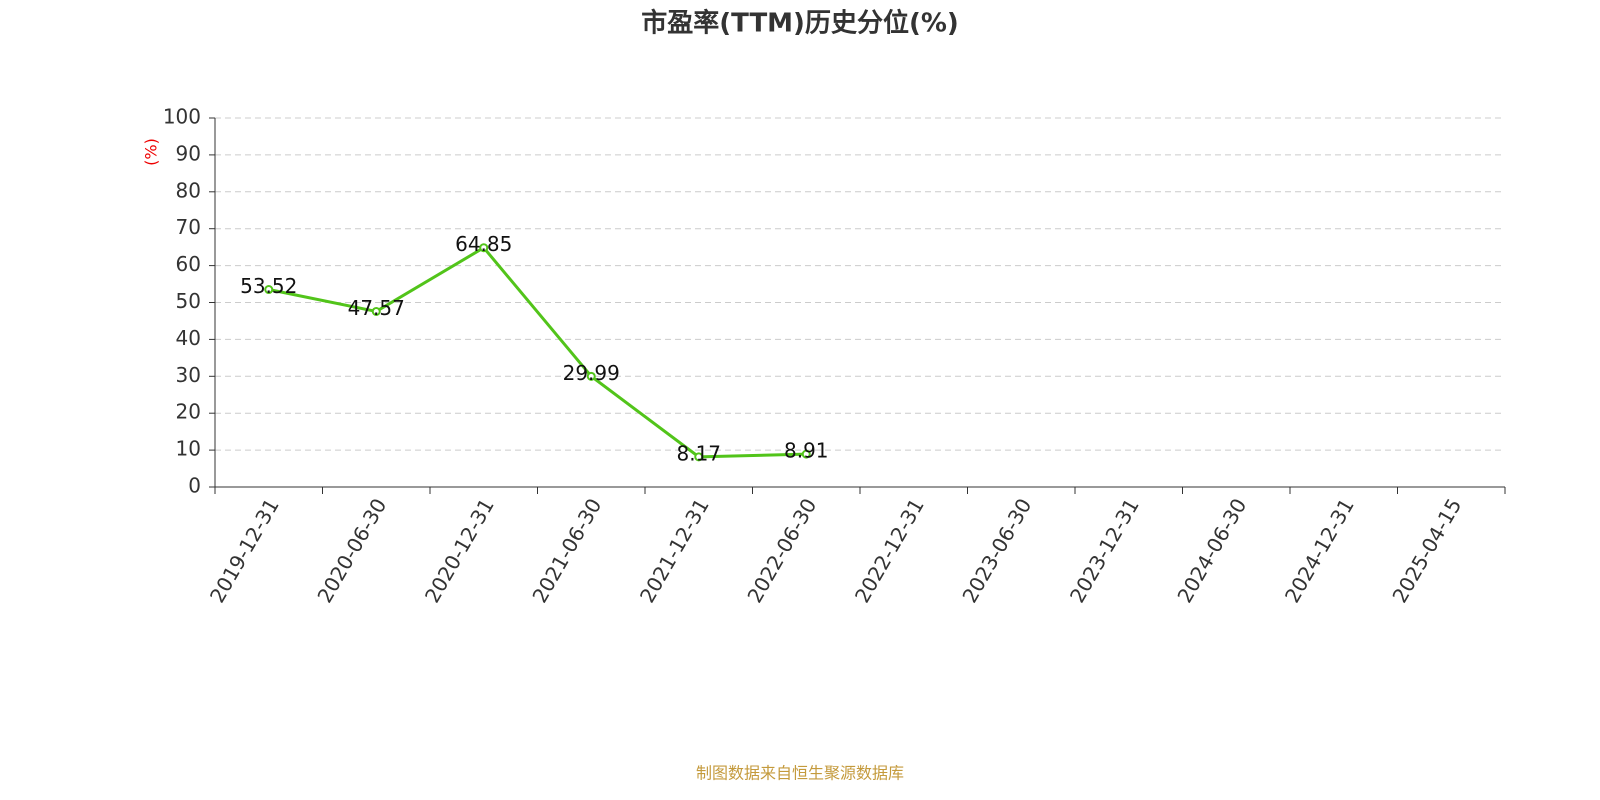  I want to click on data-label: 29.99, so click(591, 373).